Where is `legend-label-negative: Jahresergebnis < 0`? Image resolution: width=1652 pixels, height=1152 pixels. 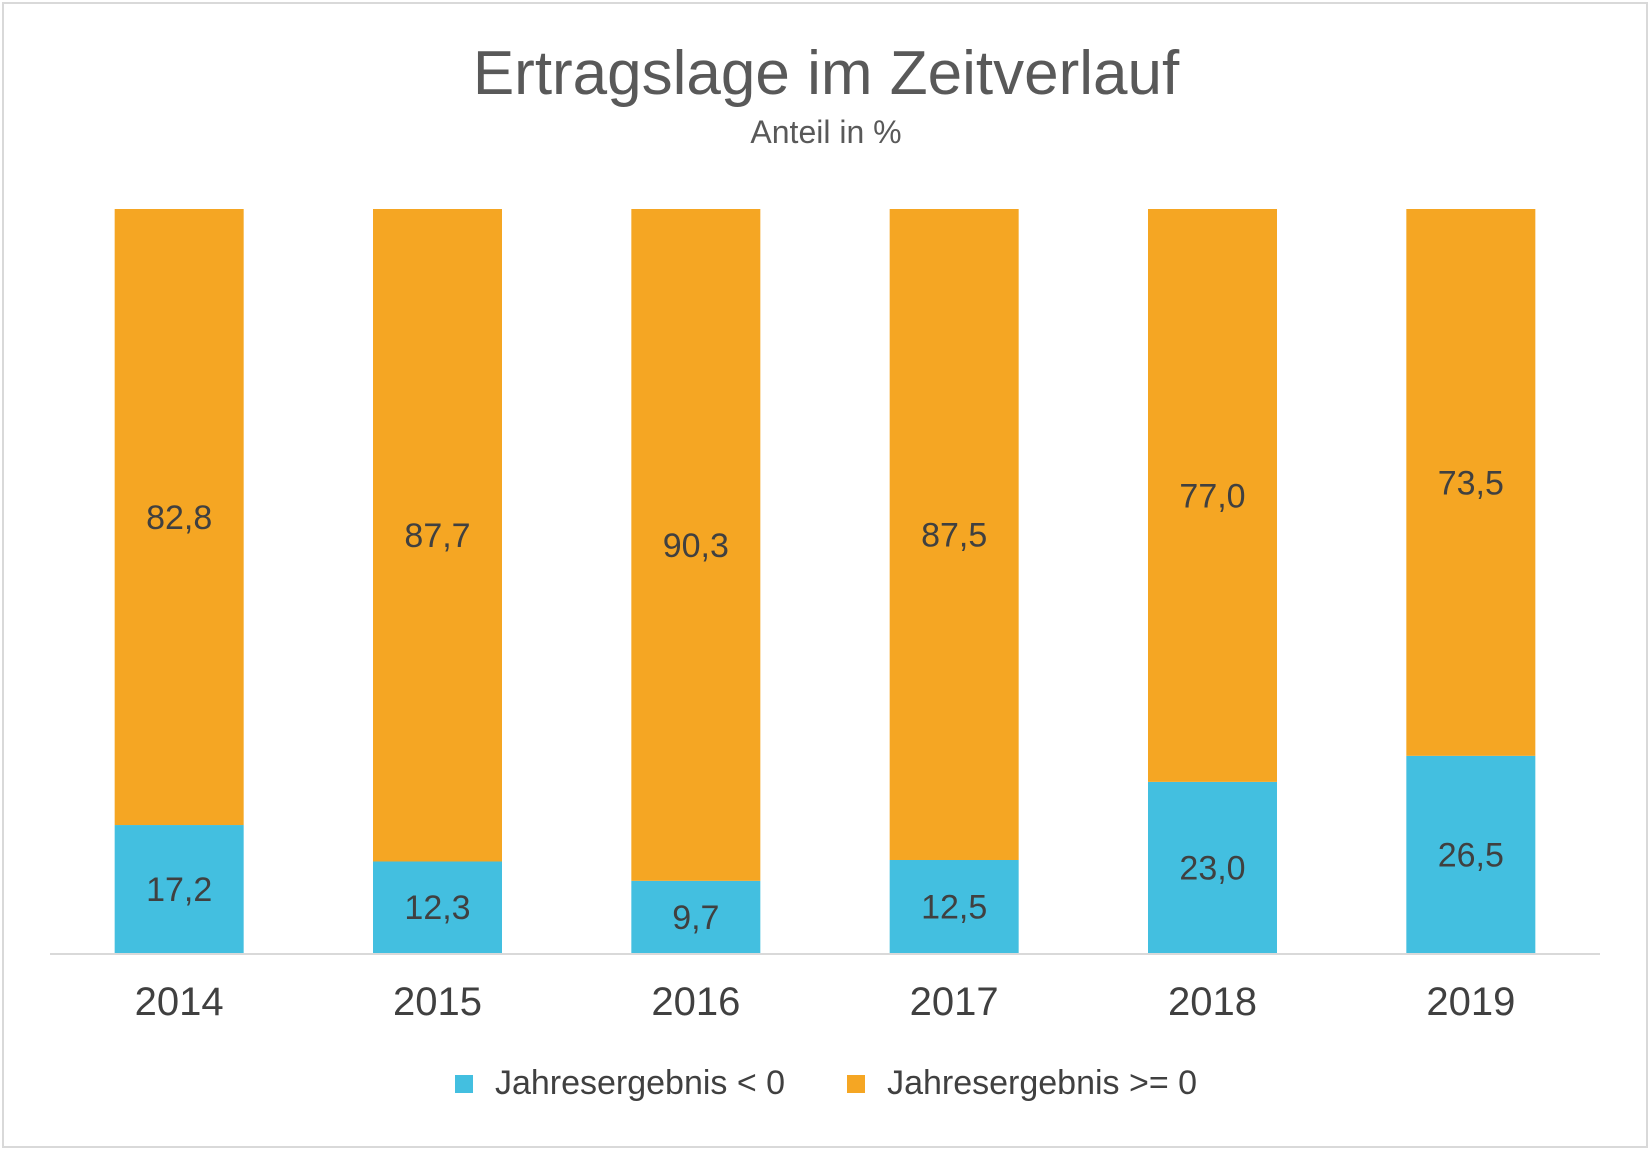 legend-label-negative: Jahresergebnis < 0 is located at coordinates (640, 1083).